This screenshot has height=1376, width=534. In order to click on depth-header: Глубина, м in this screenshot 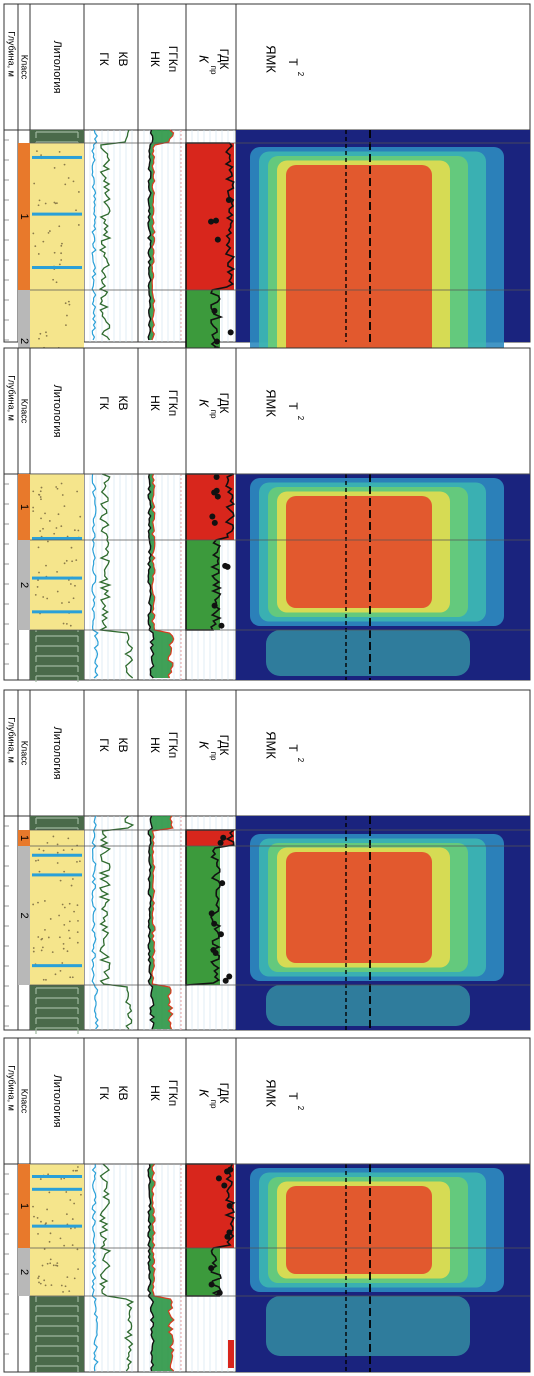, I will do `click(12, 54)`.